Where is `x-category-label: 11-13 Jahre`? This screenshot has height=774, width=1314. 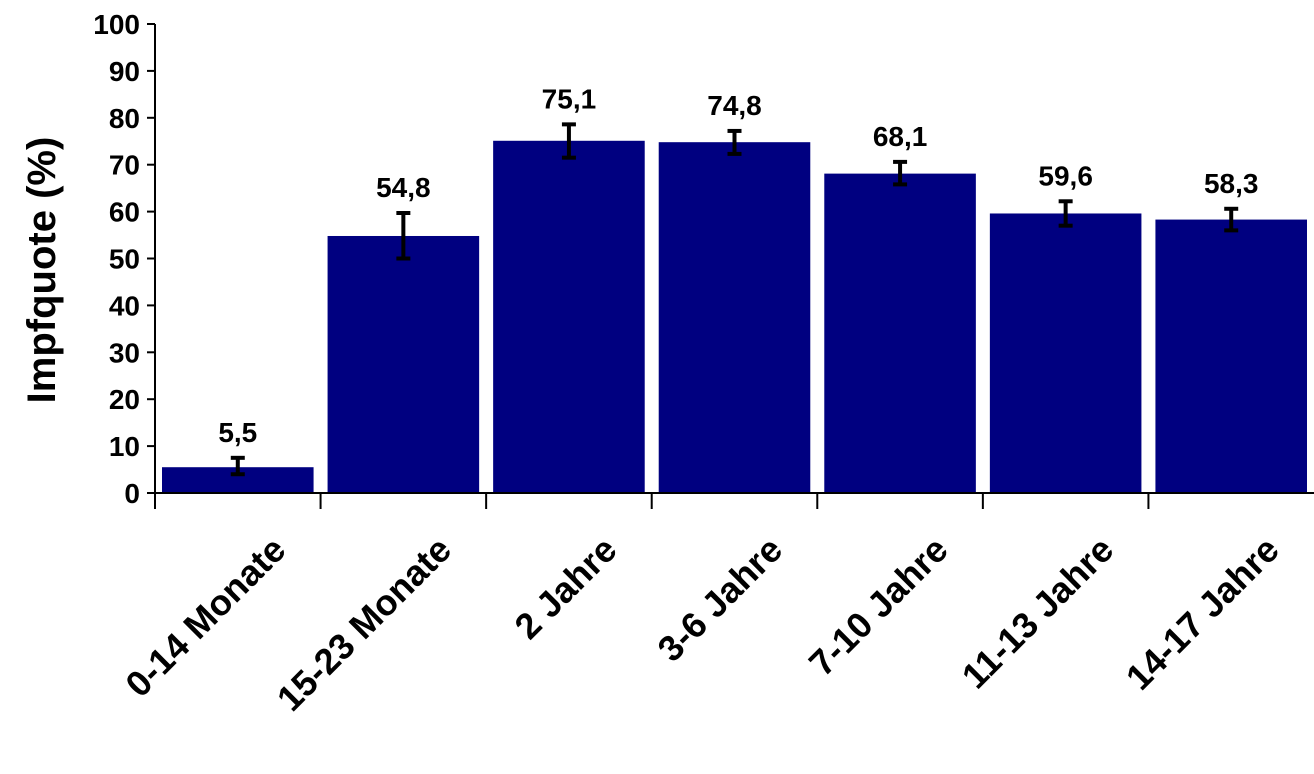
x-category-label: 11-13 Jahre is located at coordinates (1038, 613).